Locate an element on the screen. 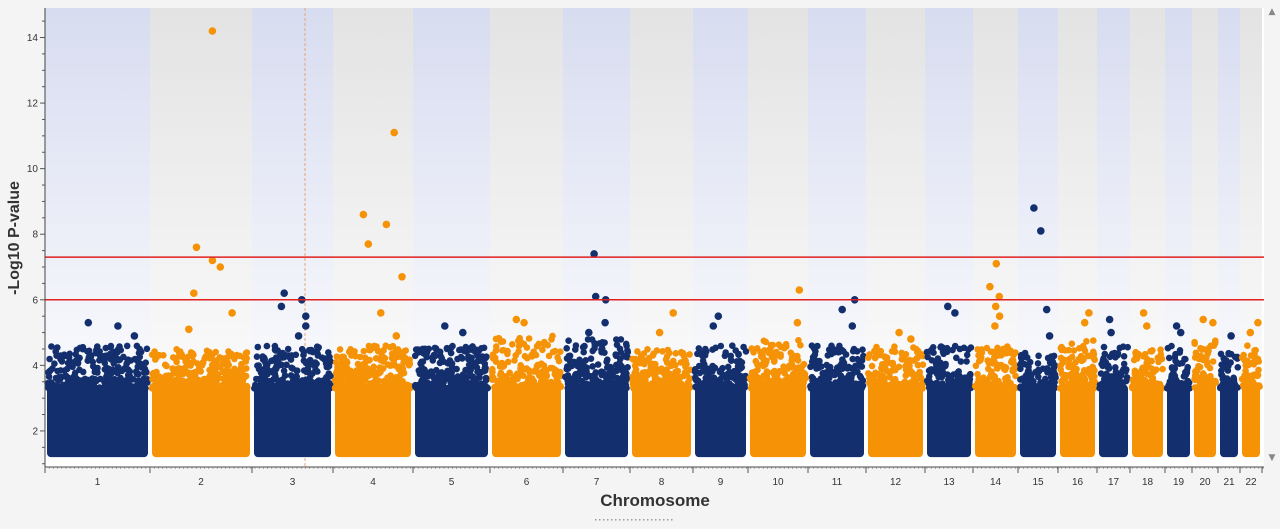 Image resolution: width=1280 pixels, height=529 pixels. scroll-down-icon: ▼ is located at coordinates (1272, 458).